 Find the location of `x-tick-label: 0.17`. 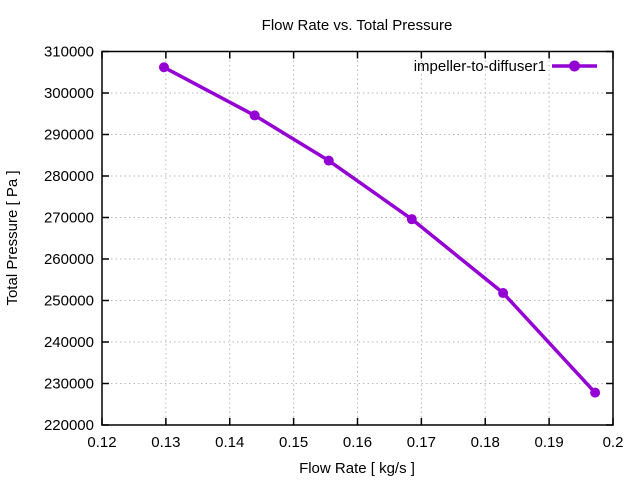

x-tick-label: 0.17 is located at coordinates (421, 442).